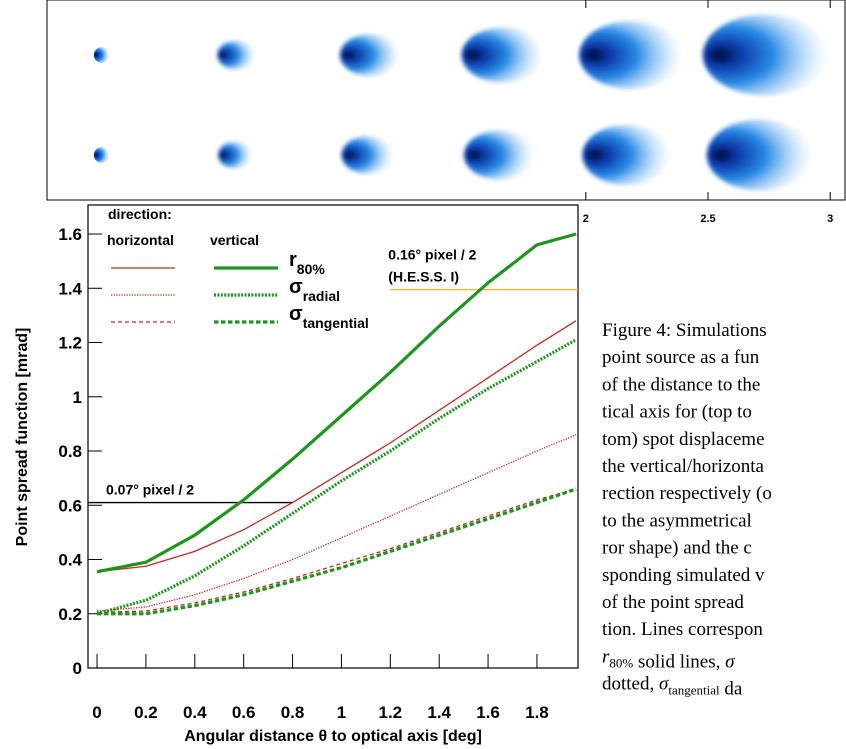 This screenshot has height=749, width=846. What do you see at coordinates (586, 219) in the screenshot?
I see `strip-tick-label: 2` at bounding box center [586, 219].